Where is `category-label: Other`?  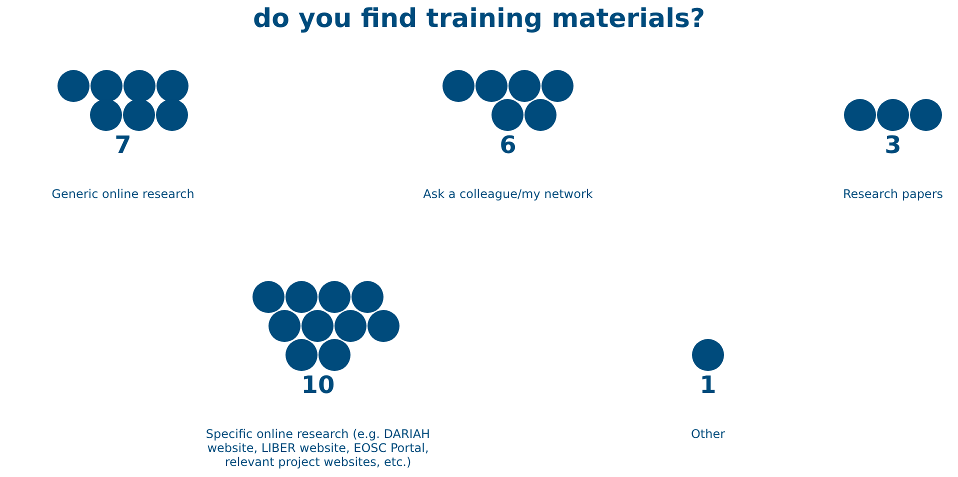 category-label: Other is located at coordinates (708, 434).